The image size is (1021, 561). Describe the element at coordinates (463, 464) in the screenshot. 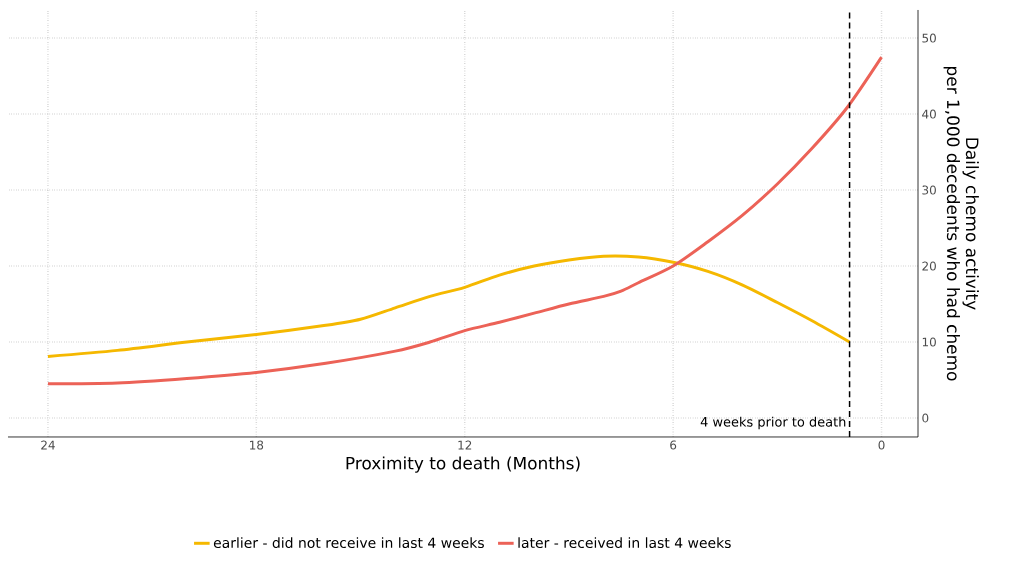

I see `x-axis-title: Proximity to death (Months)` at that location.